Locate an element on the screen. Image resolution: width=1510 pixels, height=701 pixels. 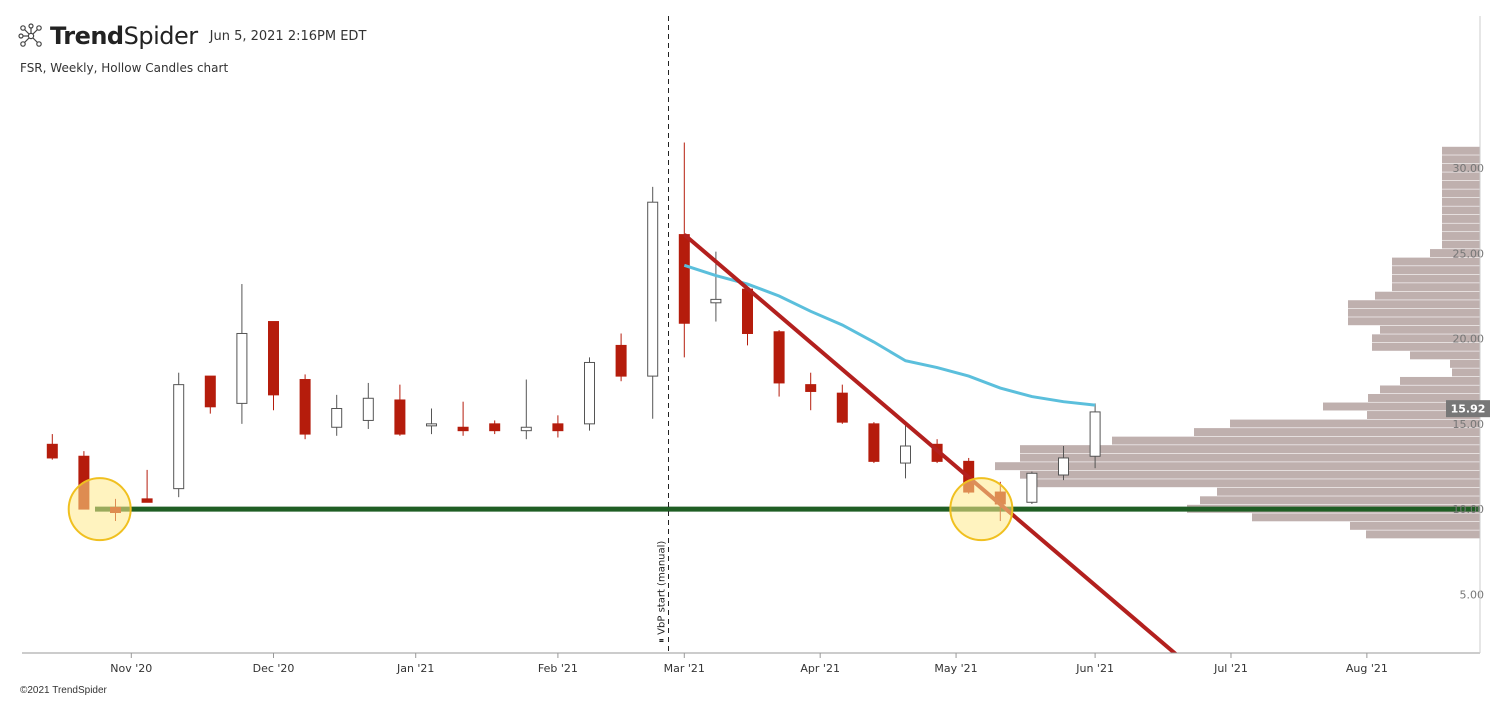
moving-average-line is located at coordinates (889, 335).